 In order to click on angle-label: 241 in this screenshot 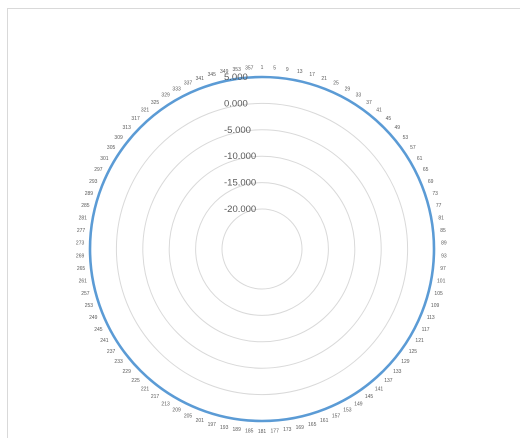, I will do `click(104, 341)`.